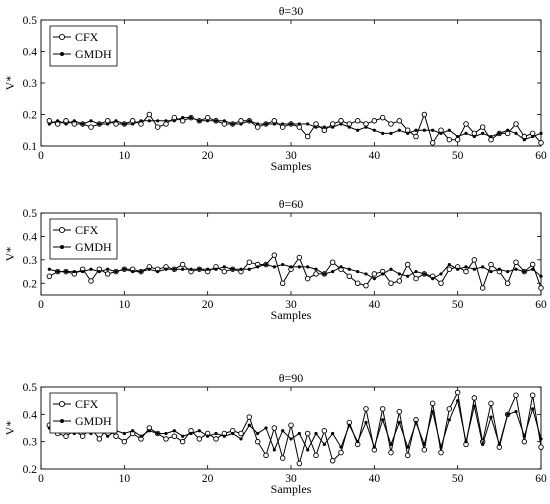 This screenshot has height=504, width=550. Describe the element at coordinates (291, 204) in the screenshot. I see `chart-title: θ=60` at that location.